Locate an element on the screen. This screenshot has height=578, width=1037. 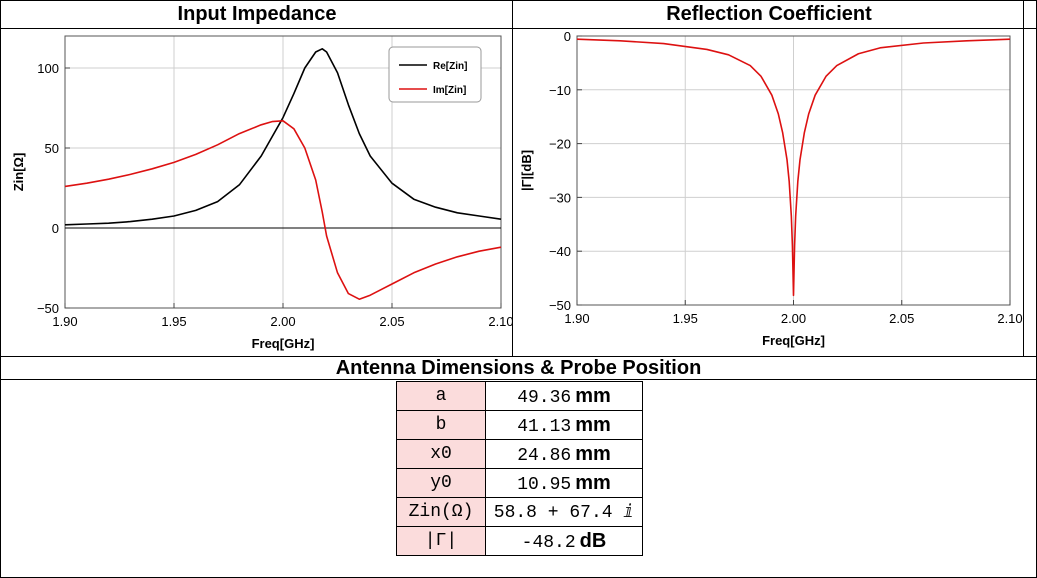
dimension-value: 58.8 + 67.4 ⅈ is located at coordinates (564, 513).